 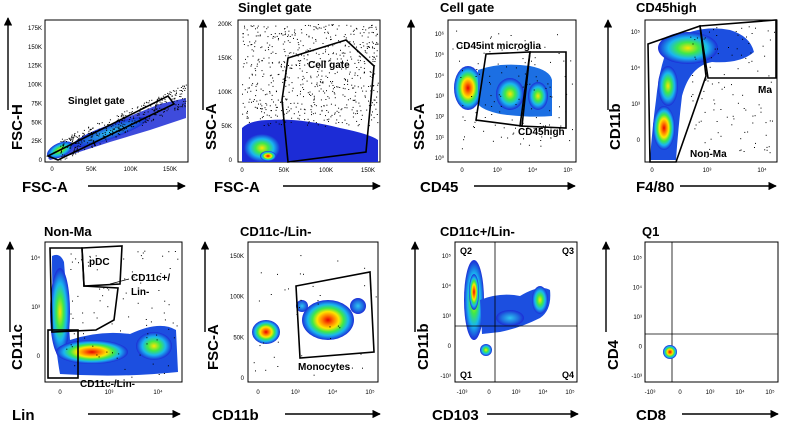 I want to click on y-tick-label: 10⁰, so click(x=440, y=158).